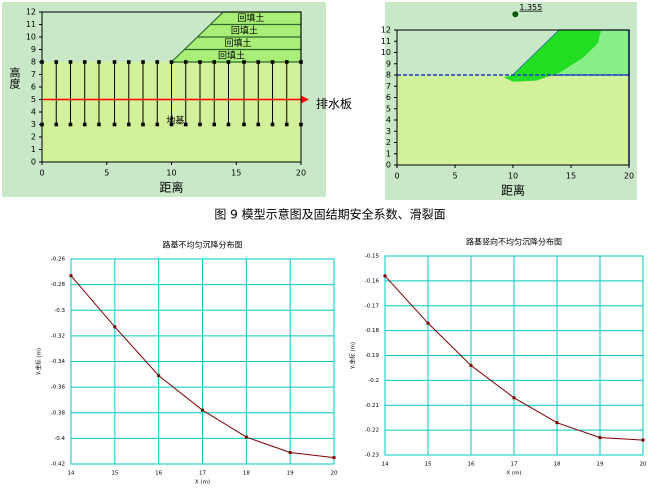  Describe the element at coordinates (388, 108) in the screenshot. I see `y-tick-label: 5` at that location.